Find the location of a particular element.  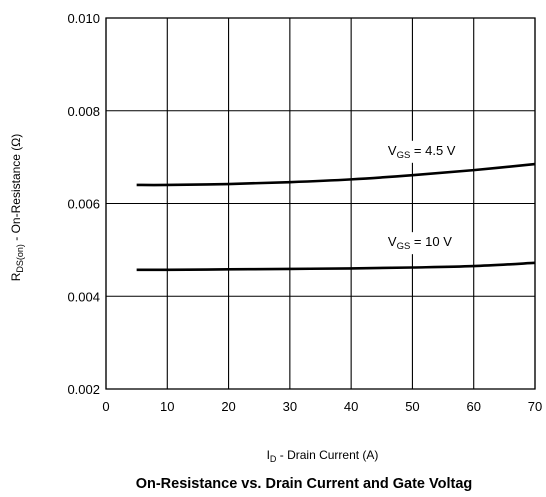

x-tick-label: 30 is located at coordinates (290, 406).